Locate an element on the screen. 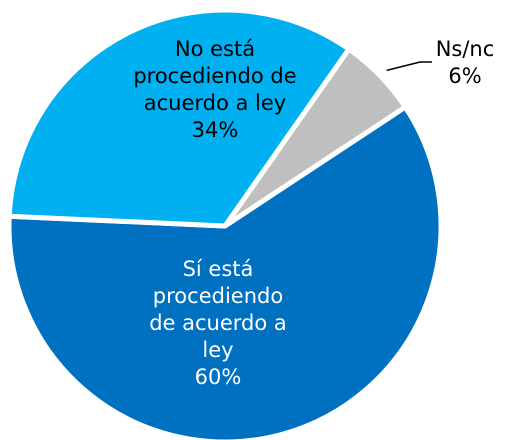 Image resolution: width=509 pixels, height=440 pixels. slice-label: Ns/nc 6% is located at coordinates (462, 63).